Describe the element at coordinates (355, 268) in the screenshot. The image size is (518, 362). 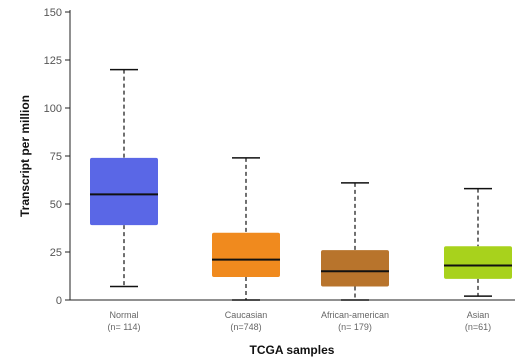
I see `box-african-american` at that location.